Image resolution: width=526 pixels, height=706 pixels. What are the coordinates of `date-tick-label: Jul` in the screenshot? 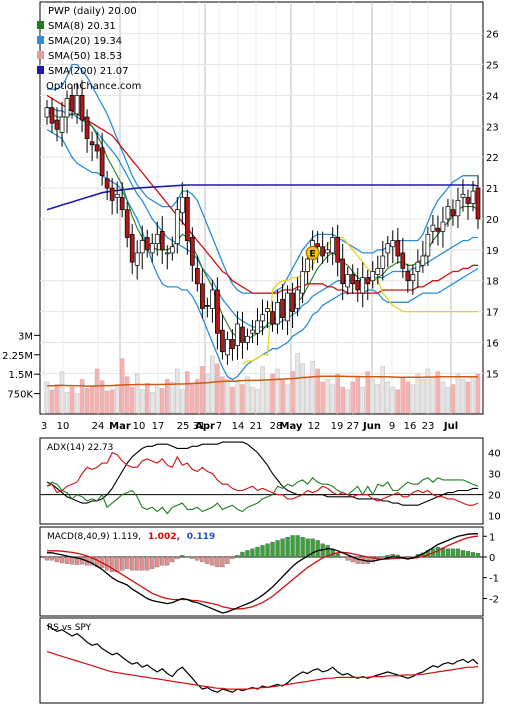 It's located at (450, 426).